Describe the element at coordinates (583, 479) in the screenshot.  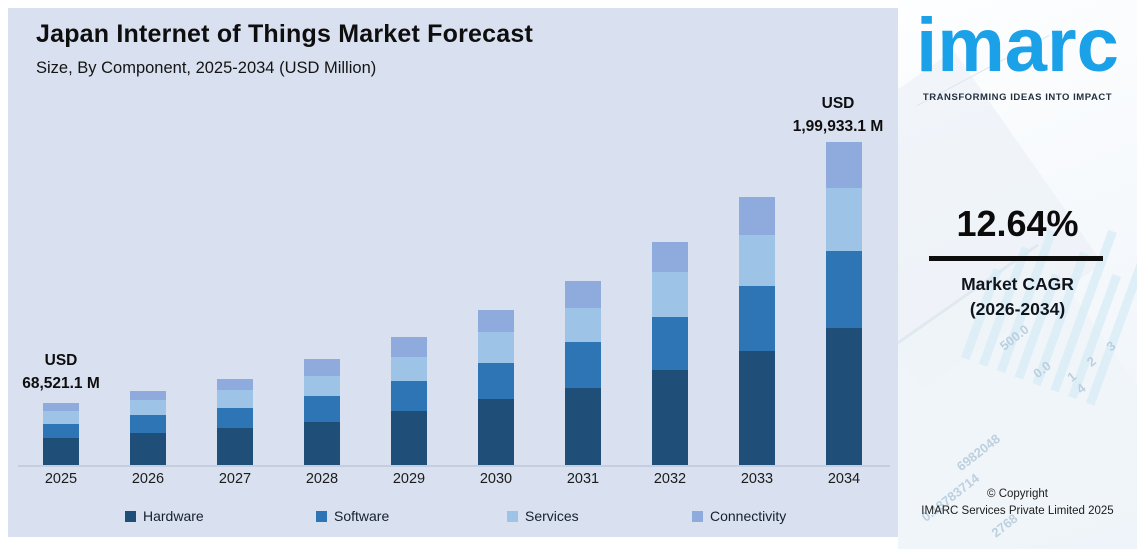
I see `x-axis-label-2031: 2031` at that location.